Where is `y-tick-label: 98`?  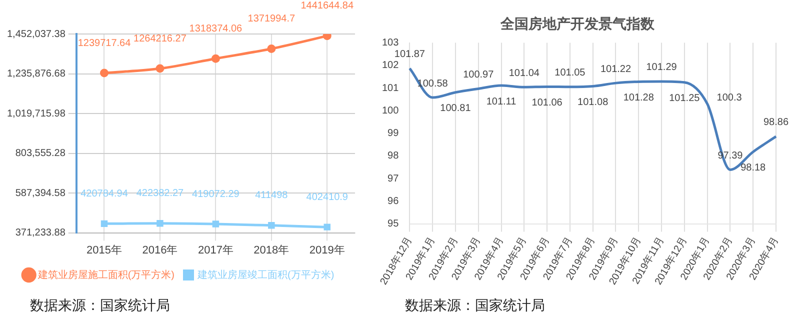
y-tick-label: 98 is located at coordinates (394, 156).